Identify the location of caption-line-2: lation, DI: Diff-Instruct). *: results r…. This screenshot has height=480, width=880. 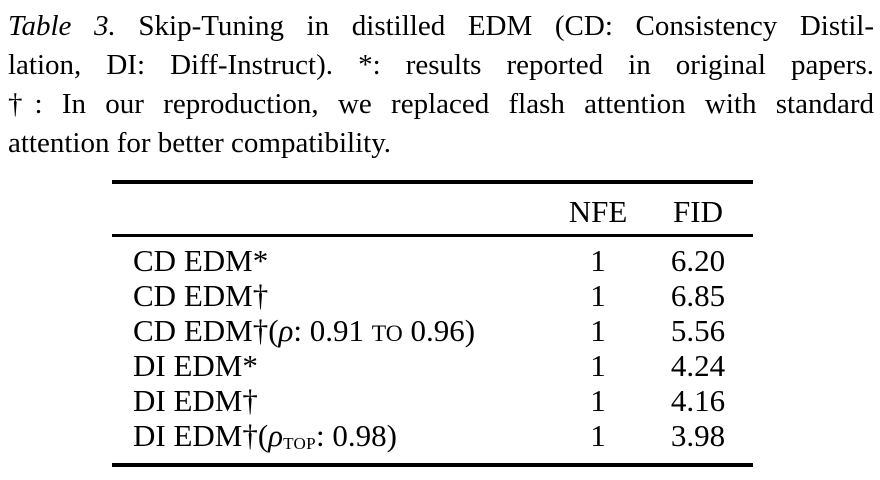
(441, 65).